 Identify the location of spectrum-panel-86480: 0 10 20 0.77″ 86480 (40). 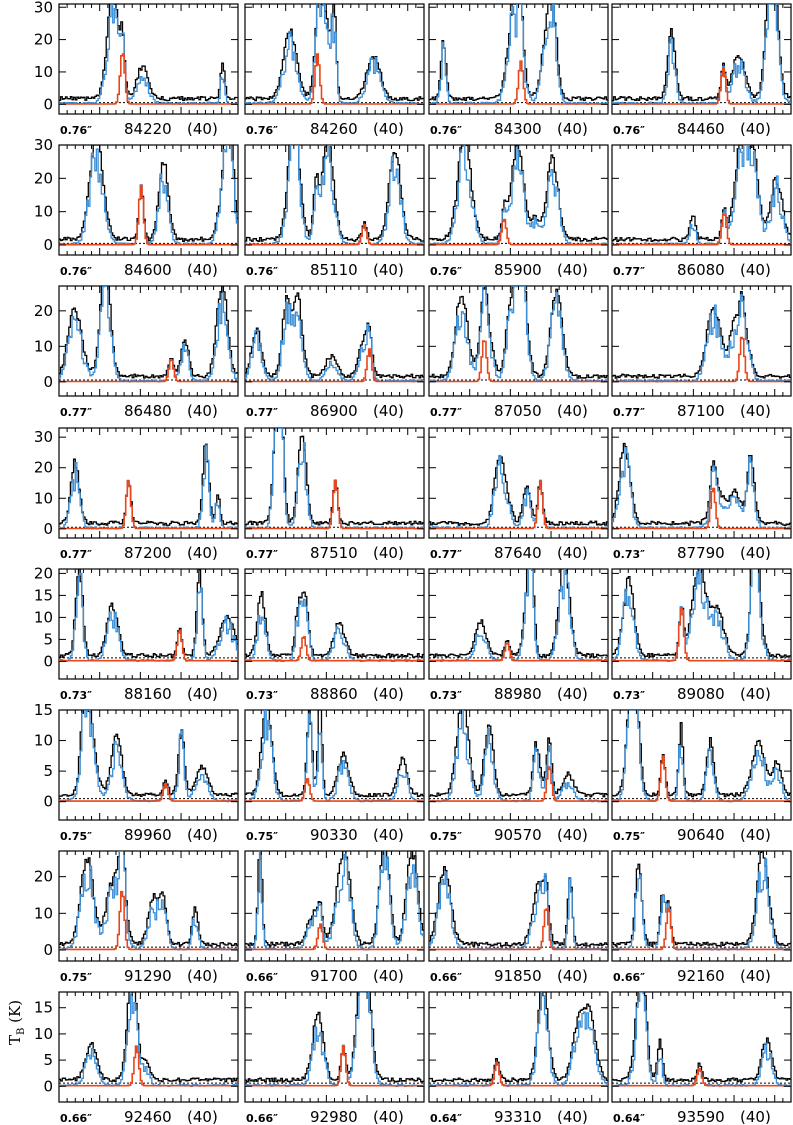
(136, 352).